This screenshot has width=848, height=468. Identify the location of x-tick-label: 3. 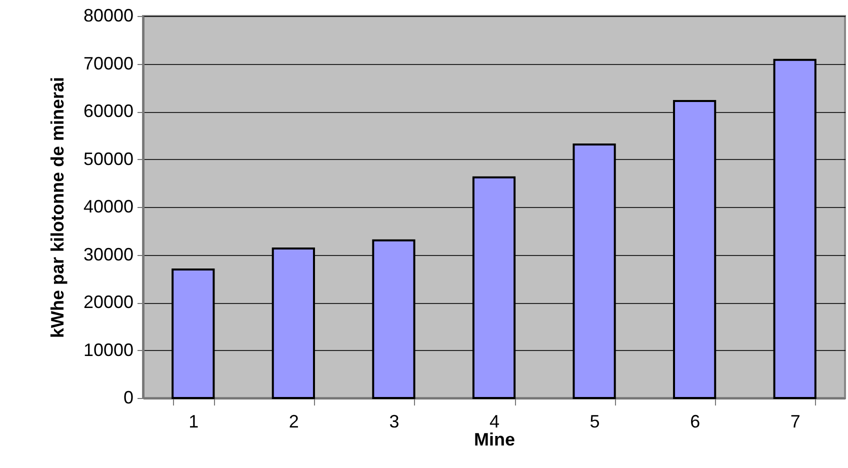
(394, 422).